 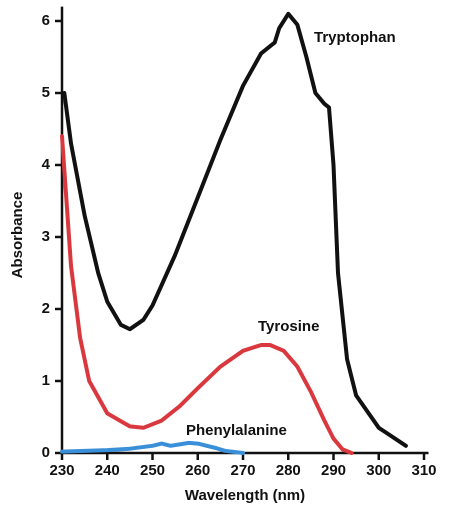 I want to click on x-tick-label: 230, so click(x=61, y=470).